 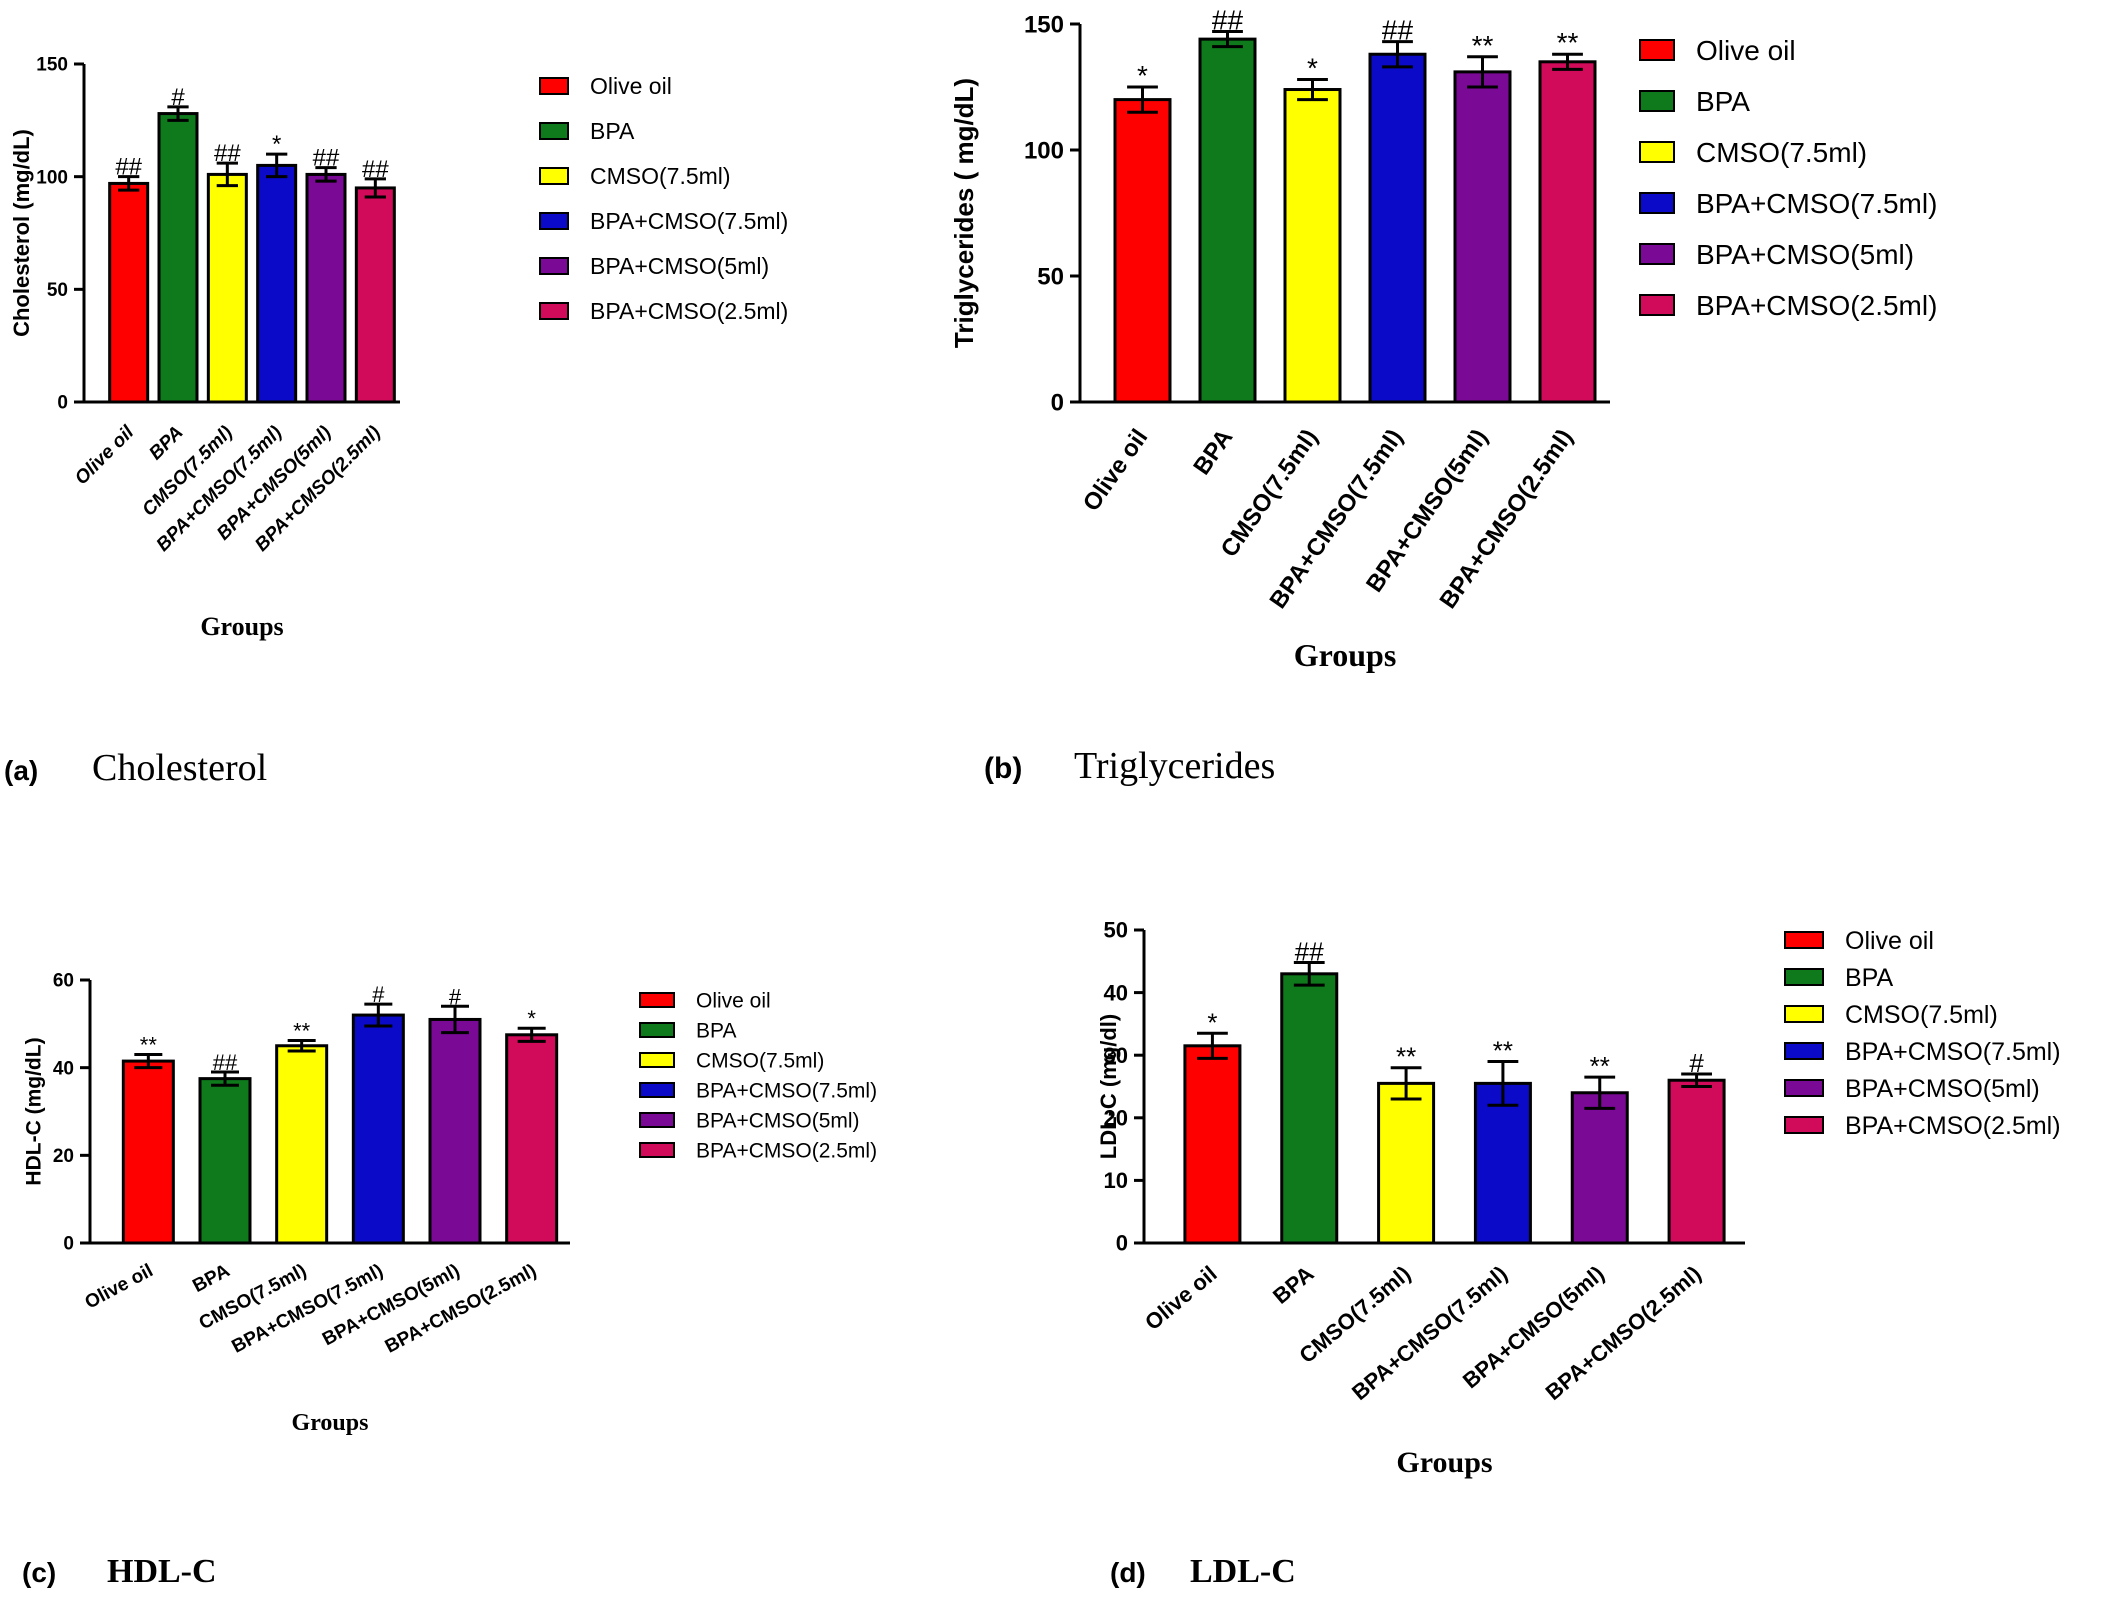 What do you see at coordinates (1050, 276) in the screenshot?
I see `y-tick-label: 50` at bounding box center [1050, 276].